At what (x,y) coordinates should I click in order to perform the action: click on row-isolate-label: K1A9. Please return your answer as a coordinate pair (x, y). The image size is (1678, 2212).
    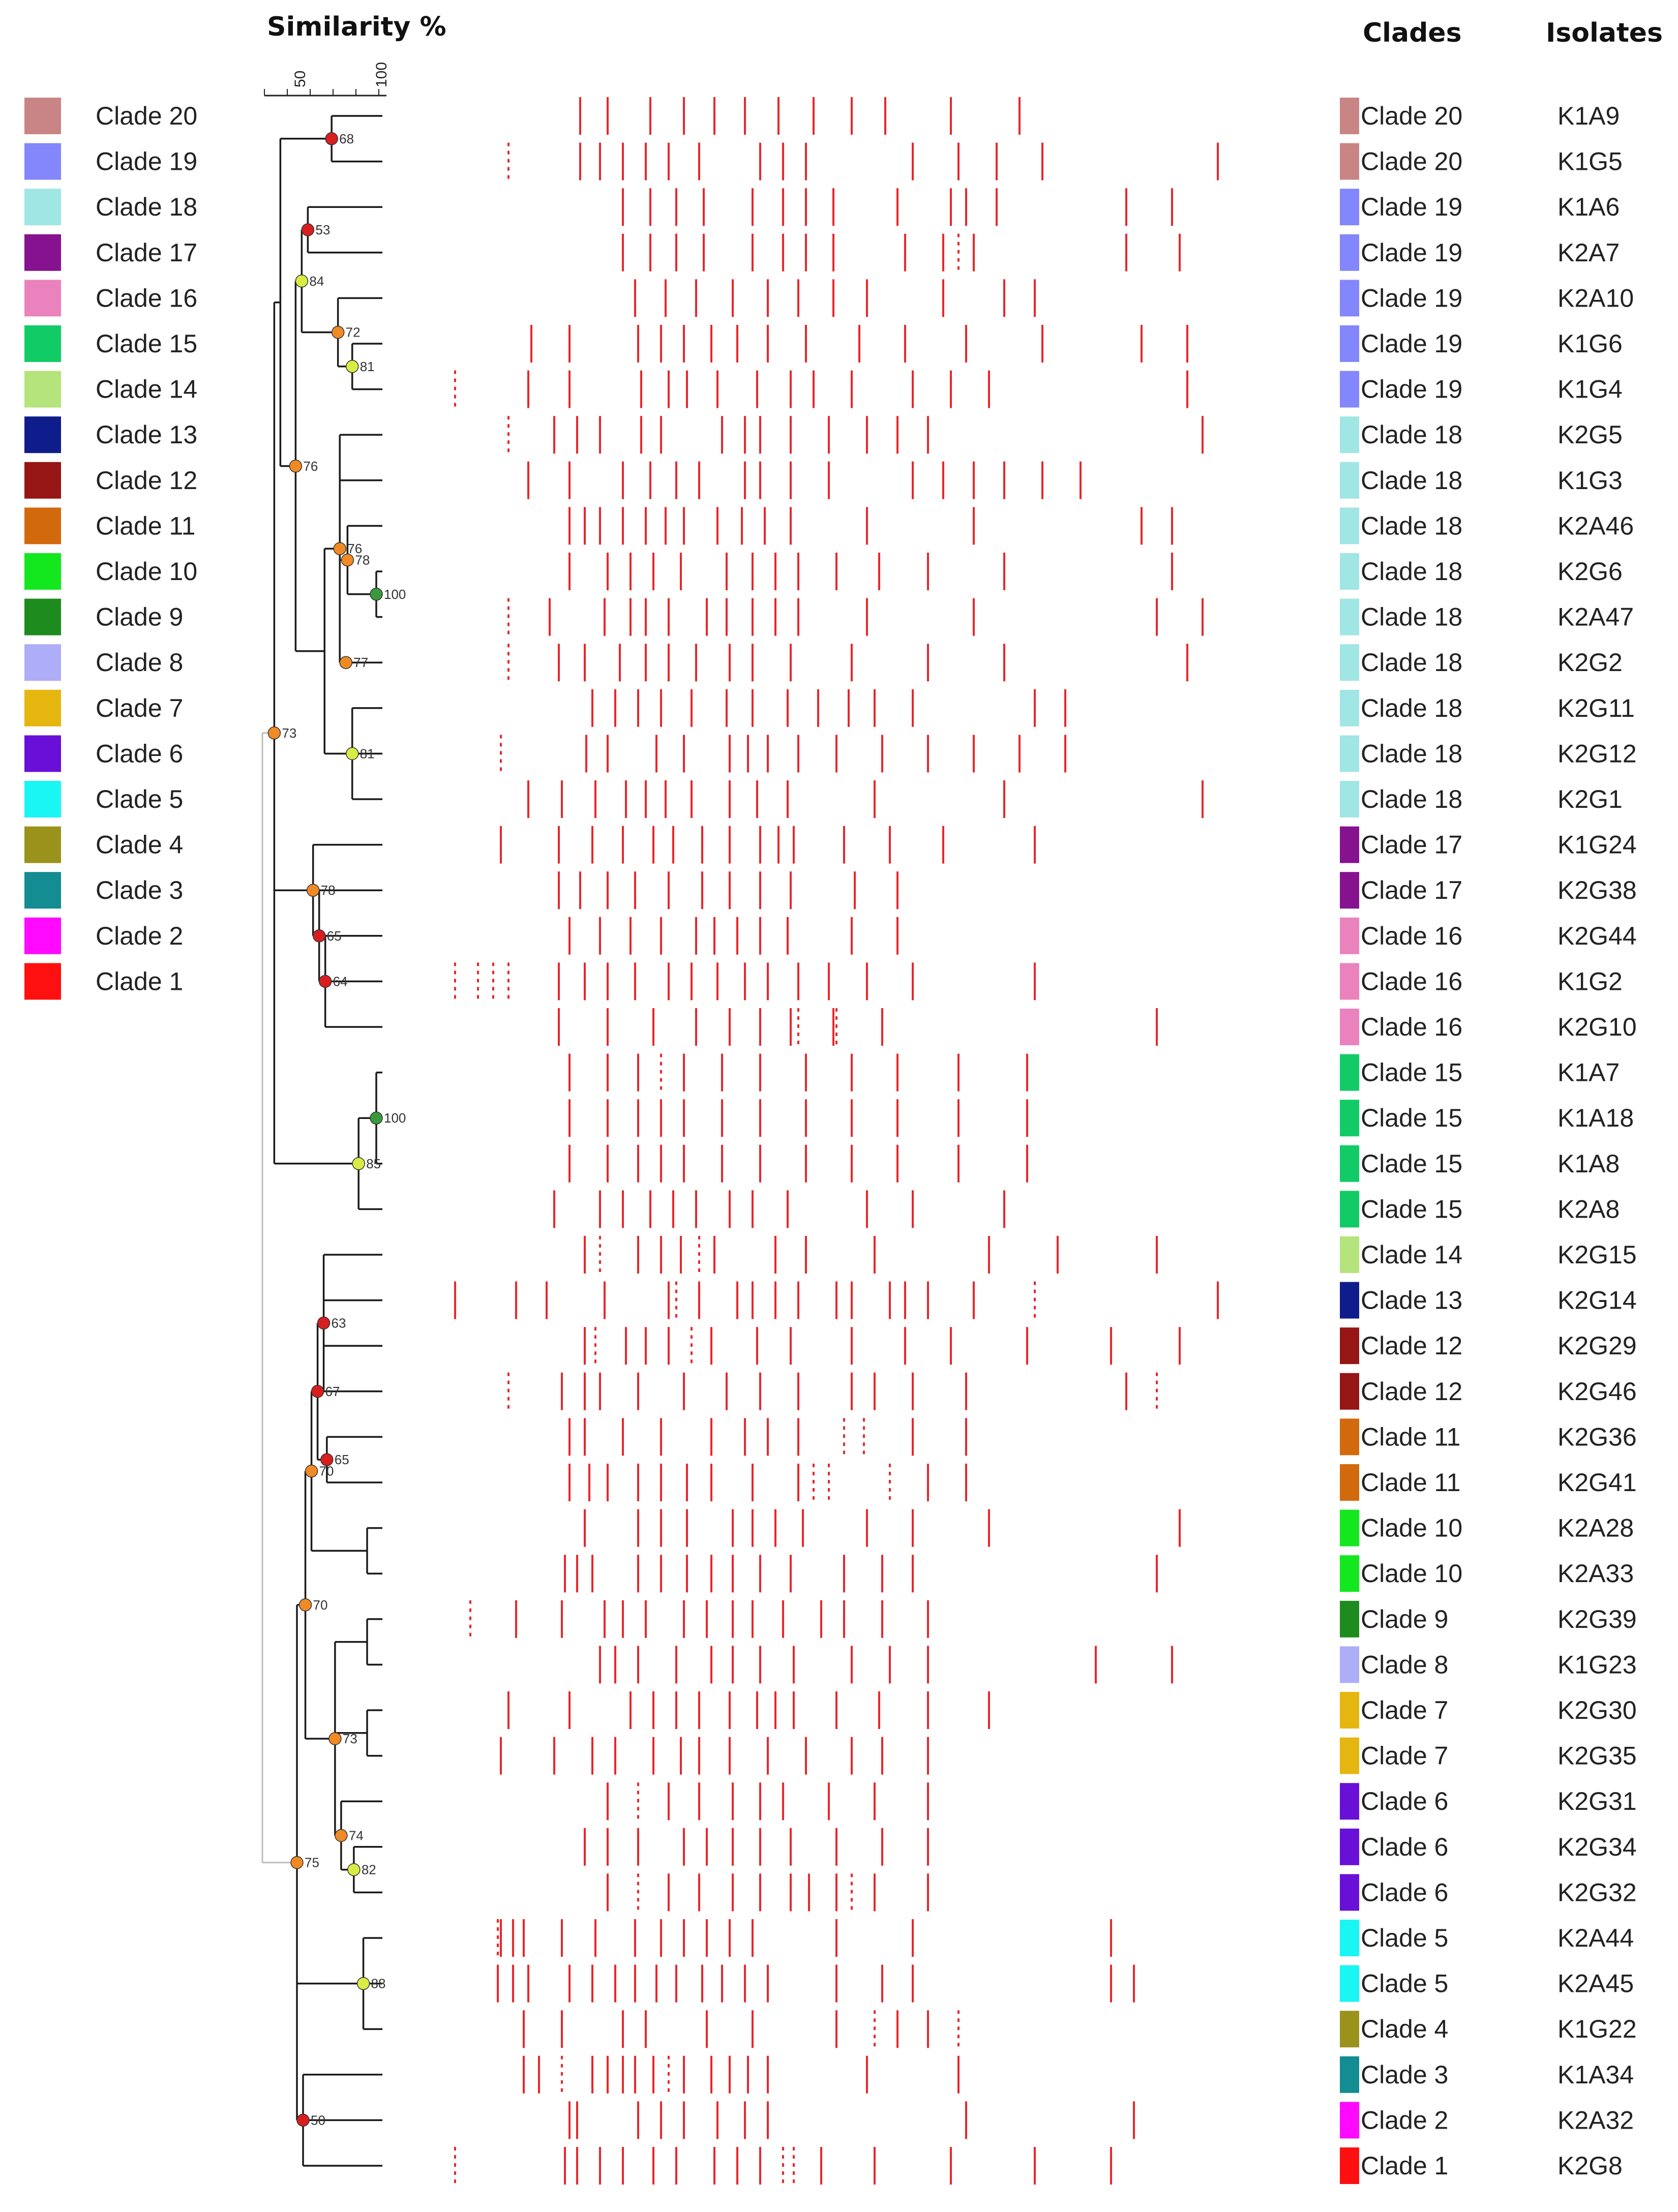
    Looking at the image, I should click on (1589, 116).